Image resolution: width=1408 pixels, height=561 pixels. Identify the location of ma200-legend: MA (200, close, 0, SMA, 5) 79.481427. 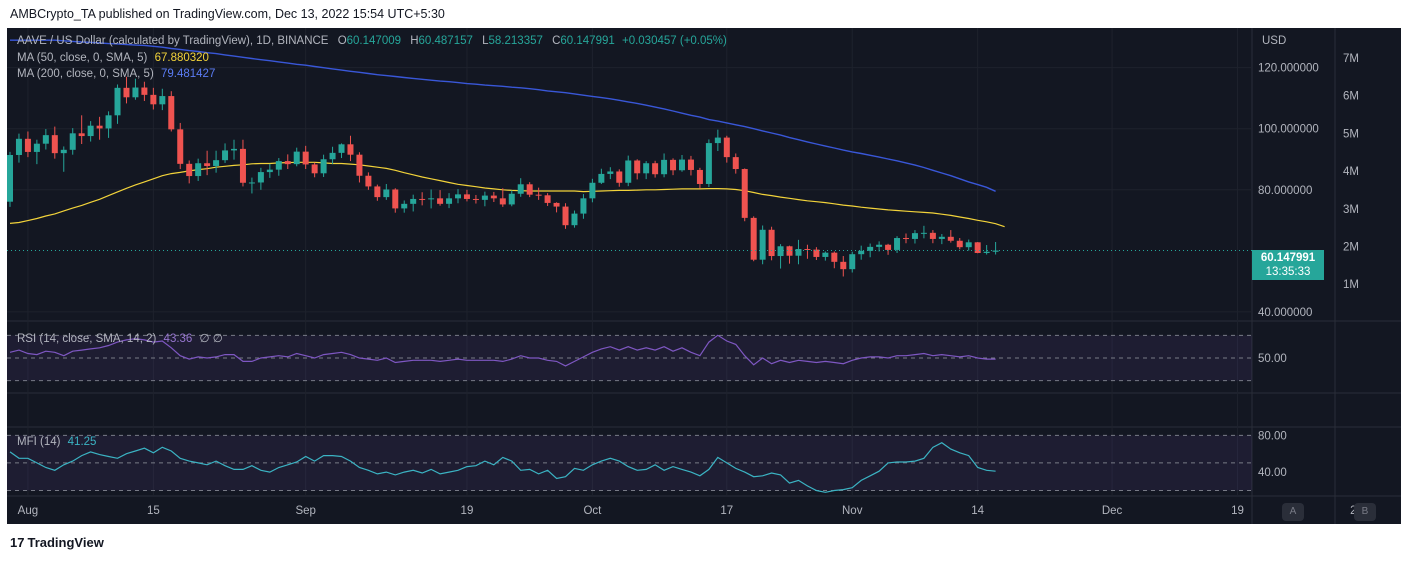
(116, 74).